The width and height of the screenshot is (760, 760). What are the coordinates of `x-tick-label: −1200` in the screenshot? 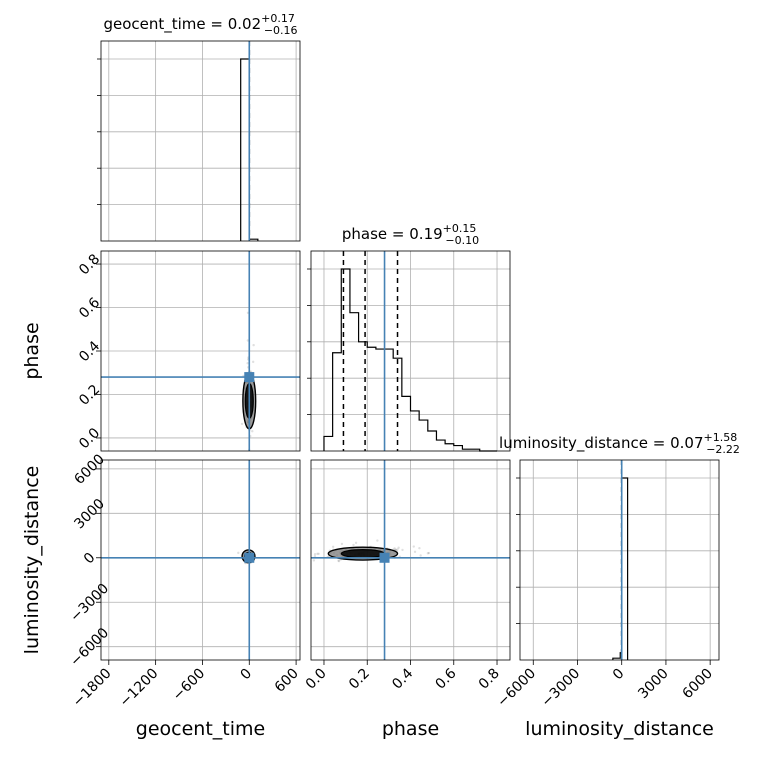 It's located at (139, 688).